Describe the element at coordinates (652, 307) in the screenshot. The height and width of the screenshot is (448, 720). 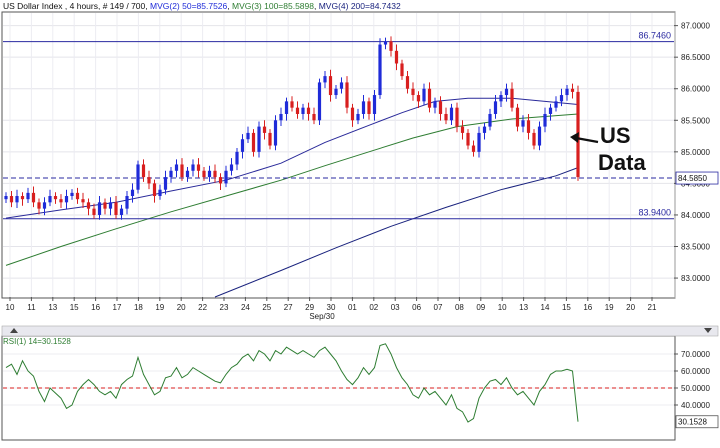
I see `time-tick-label: 21` at that location.